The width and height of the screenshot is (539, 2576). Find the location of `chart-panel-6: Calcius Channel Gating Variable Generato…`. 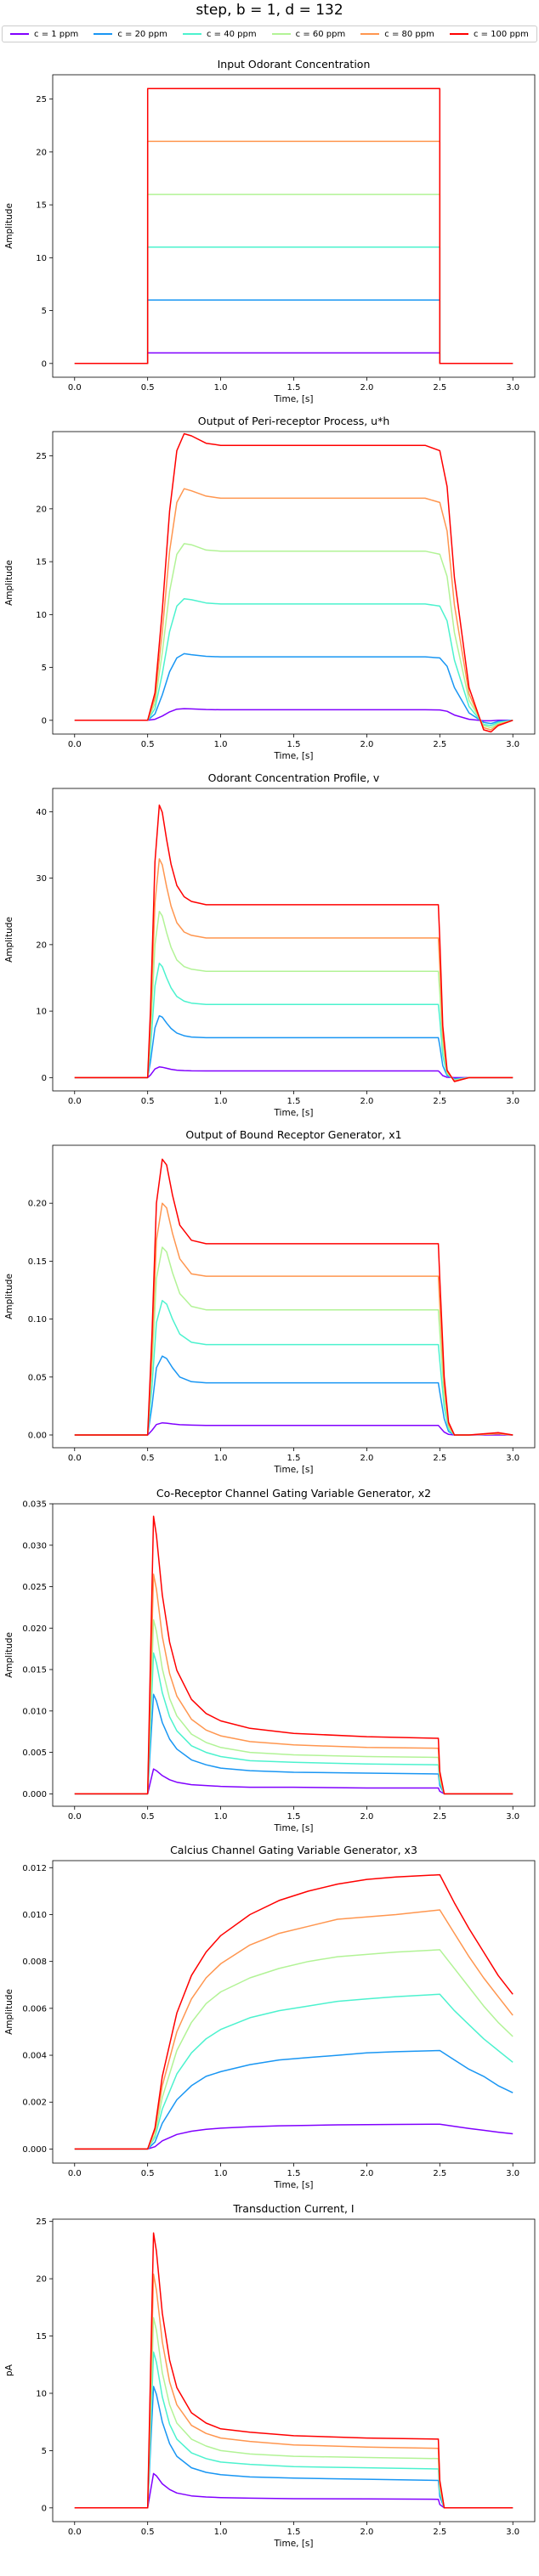

chart-panel-6: Calcius Channel Gating Variable Generato… is located at coordinates (270, 2017).